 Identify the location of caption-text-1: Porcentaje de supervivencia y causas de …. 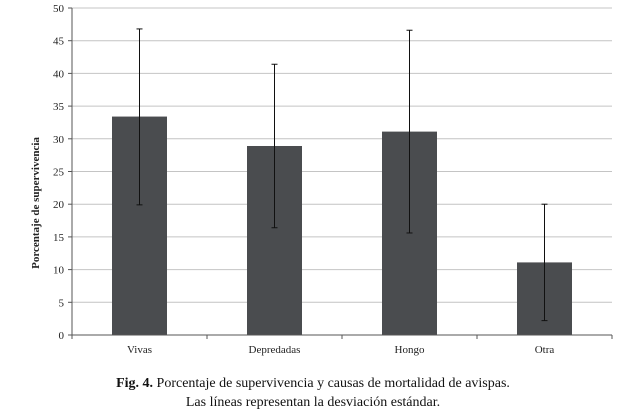
(333, 383).